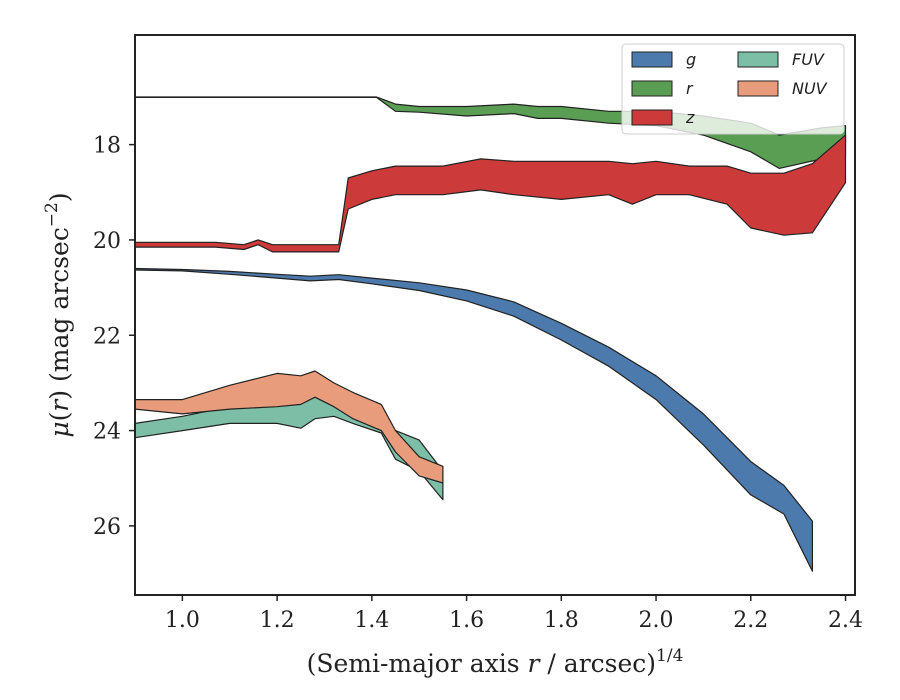  Describe the element at coordinates (656, 620) in the screenshot. I see `x-tick-label: 2.0` at that location.